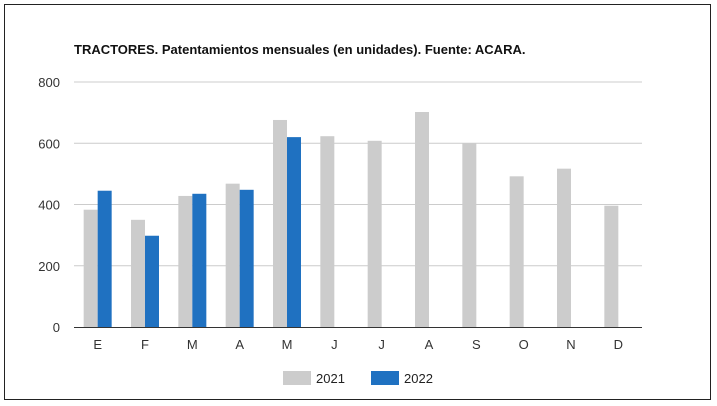 This screenshot has height=406, width=717. Describe the element at coordinates (145, 344) in the screenshot. I see `x-tick-label: F` at that location.